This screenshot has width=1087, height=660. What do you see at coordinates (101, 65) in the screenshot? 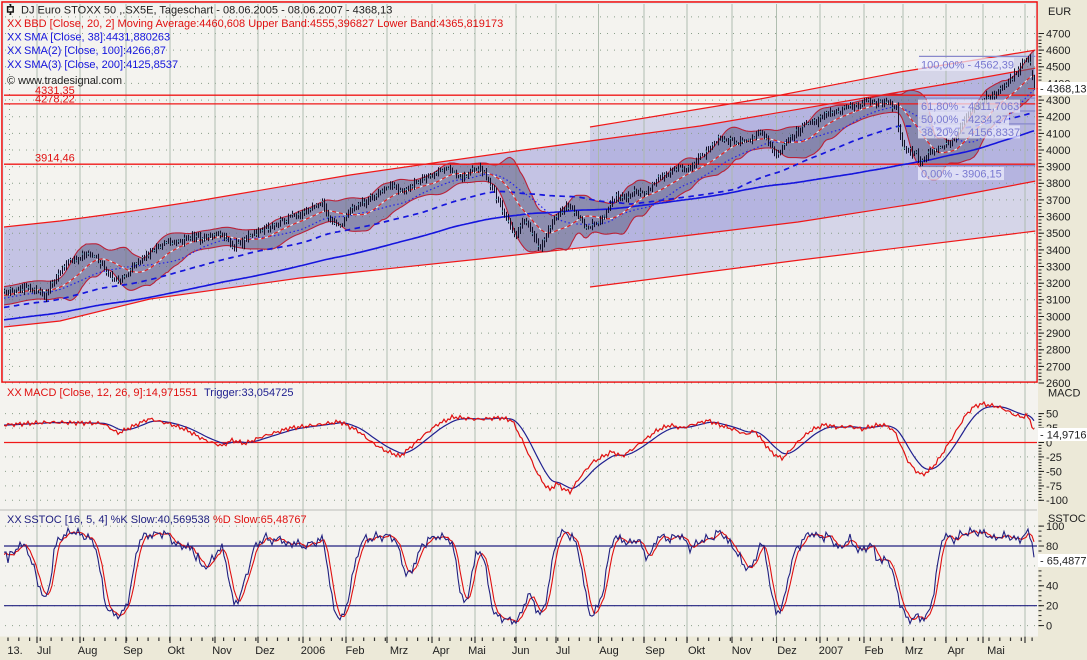
I see `svg-text: SMA(3) [Close, 200]:4125,8537` at bounding box center [101, 65].